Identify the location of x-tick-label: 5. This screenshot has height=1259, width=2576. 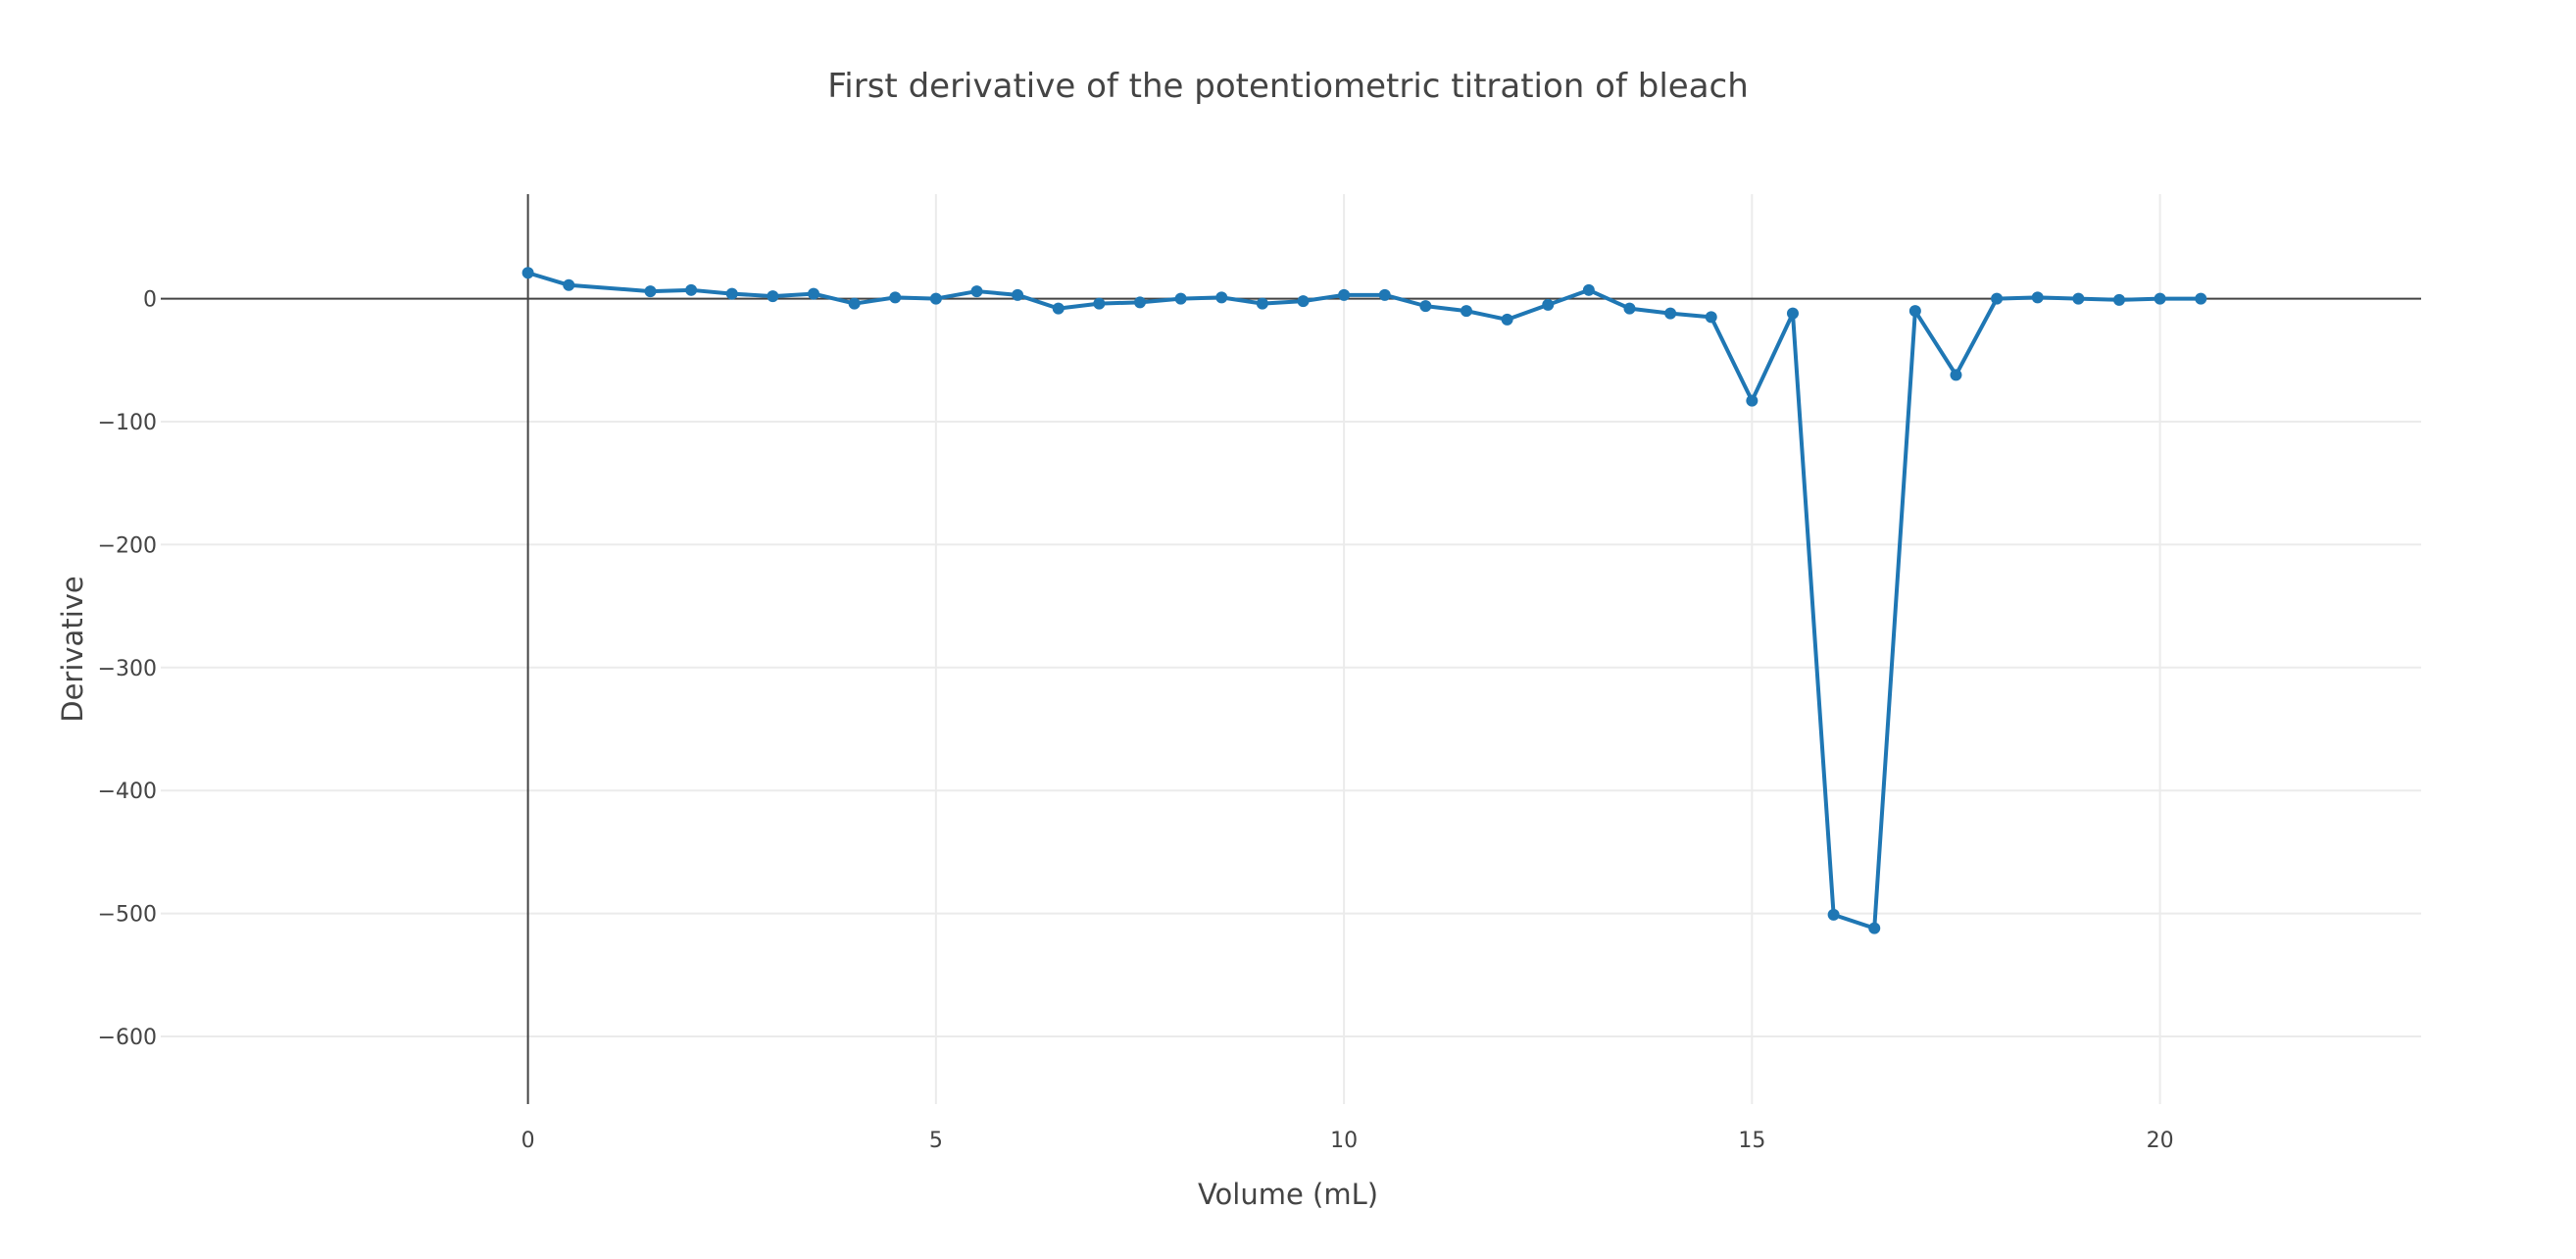
(936, 1141).